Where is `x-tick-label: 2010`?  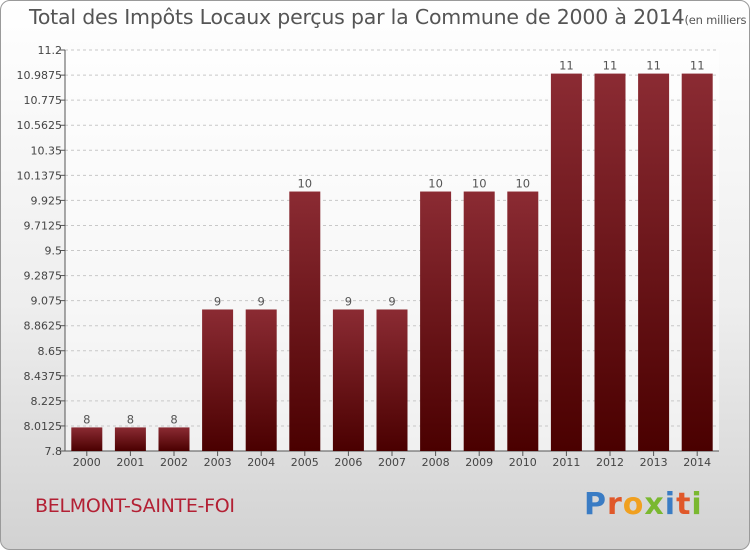
x-tick-label: 2010 is located at coordinates (523, 462).